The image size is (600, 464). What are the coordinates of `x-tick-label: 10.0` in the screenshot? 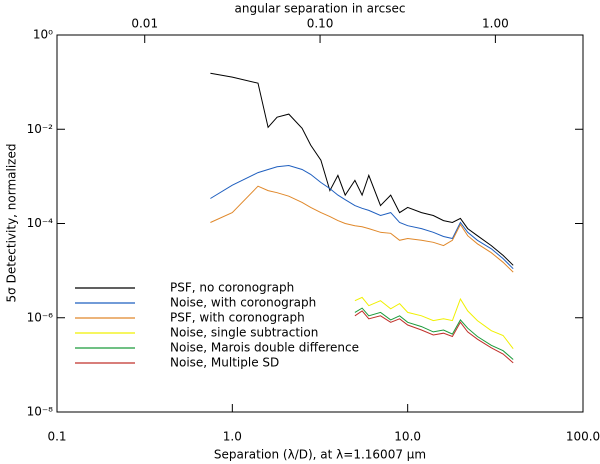 It's located at (407, 437).